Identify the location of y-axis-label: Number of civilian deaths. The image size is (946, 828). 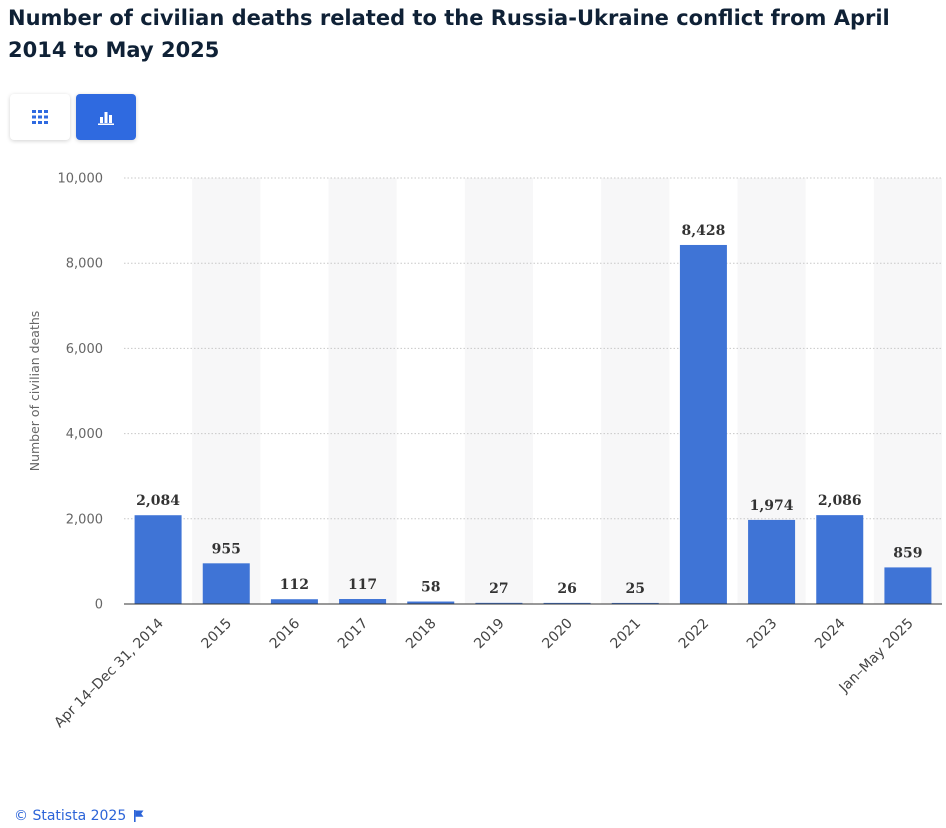
(34, 391).